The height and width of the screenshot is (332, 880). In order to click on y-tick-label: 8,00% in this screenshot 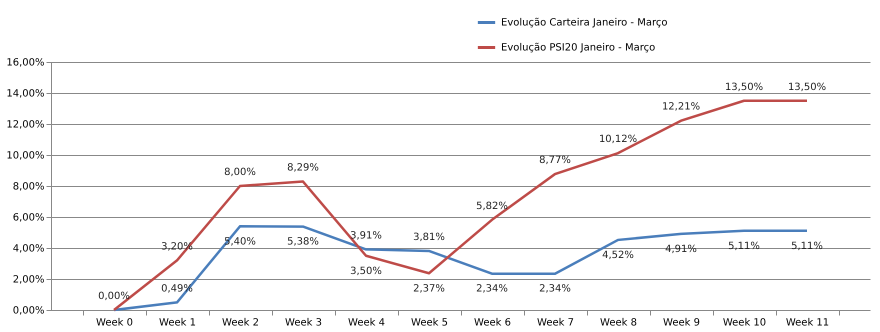, I will do `click(28, 187)`.